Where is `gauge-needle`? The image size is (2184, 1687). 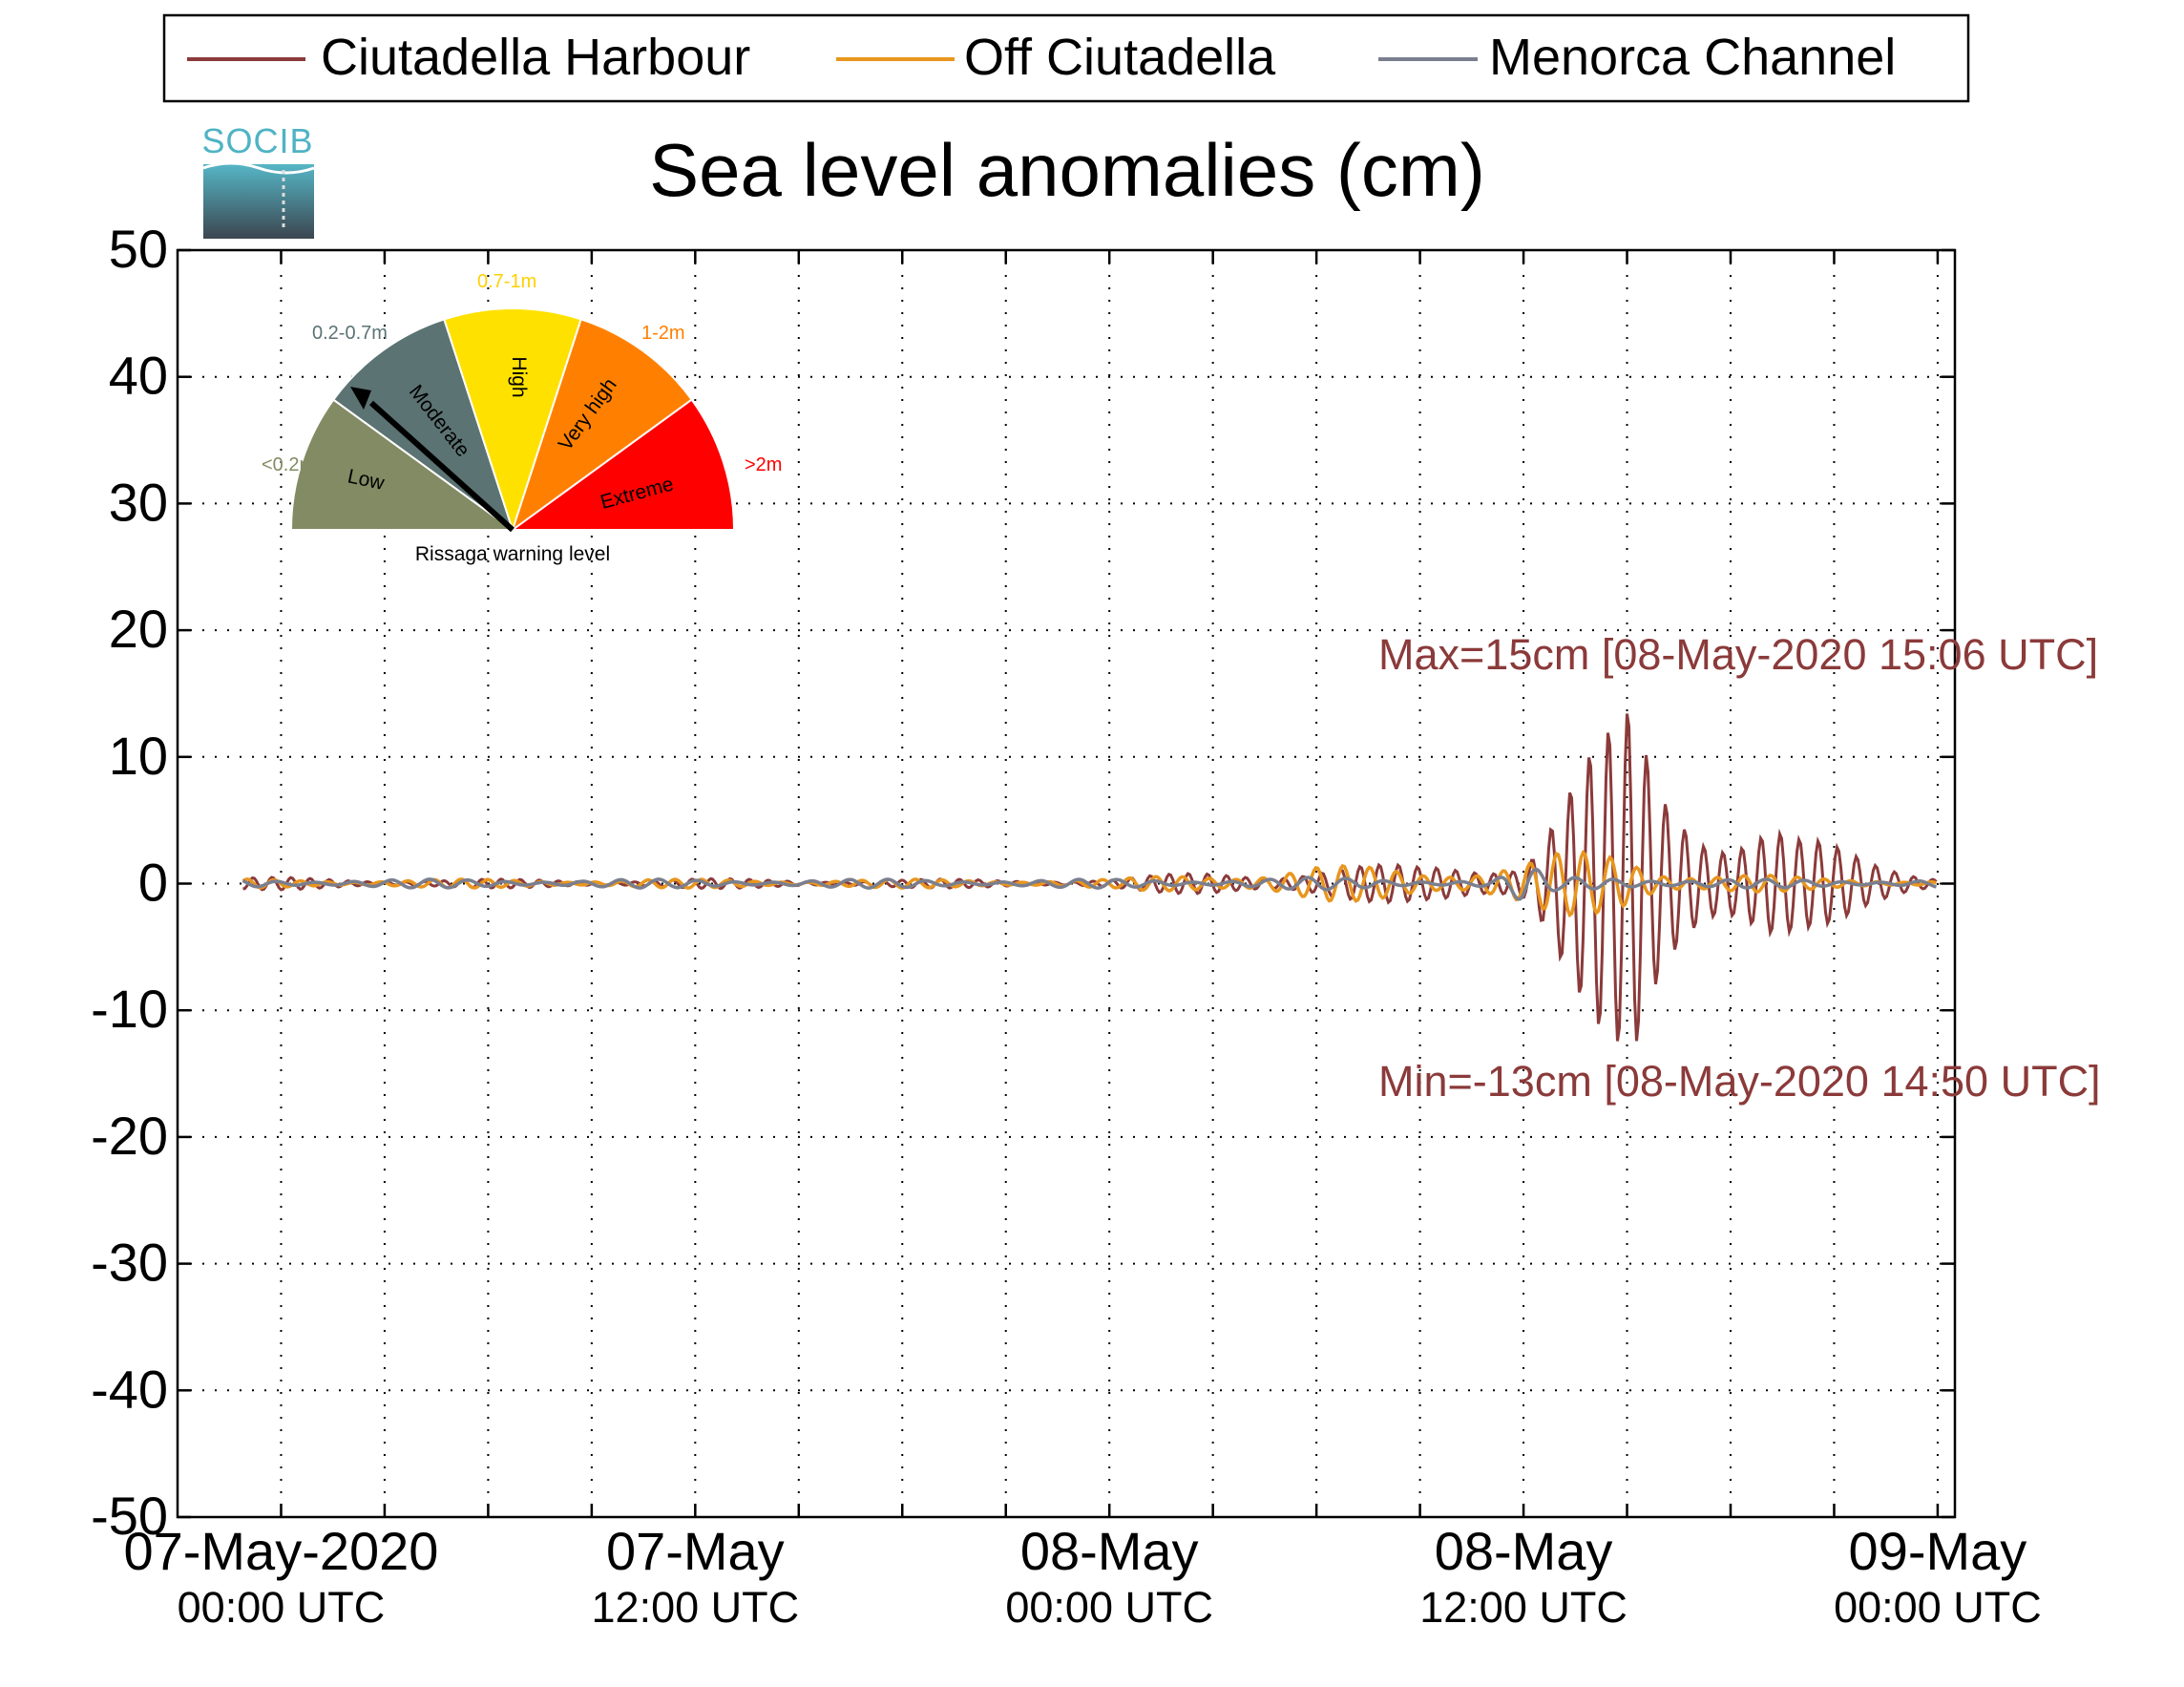
gauge-needle is located at coordinates (442, 466).